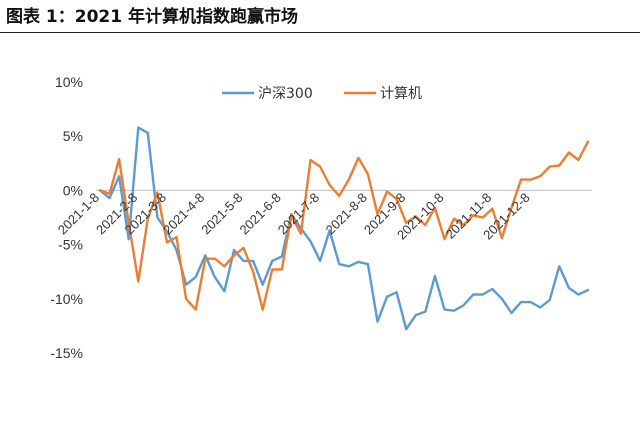 The width and height of the screenshot is (640, 441). What do you see at coordinates (260, 213) in the screenshot?
I see `x-tick-label: 2021-6-8` at bounding box center [260, 213].